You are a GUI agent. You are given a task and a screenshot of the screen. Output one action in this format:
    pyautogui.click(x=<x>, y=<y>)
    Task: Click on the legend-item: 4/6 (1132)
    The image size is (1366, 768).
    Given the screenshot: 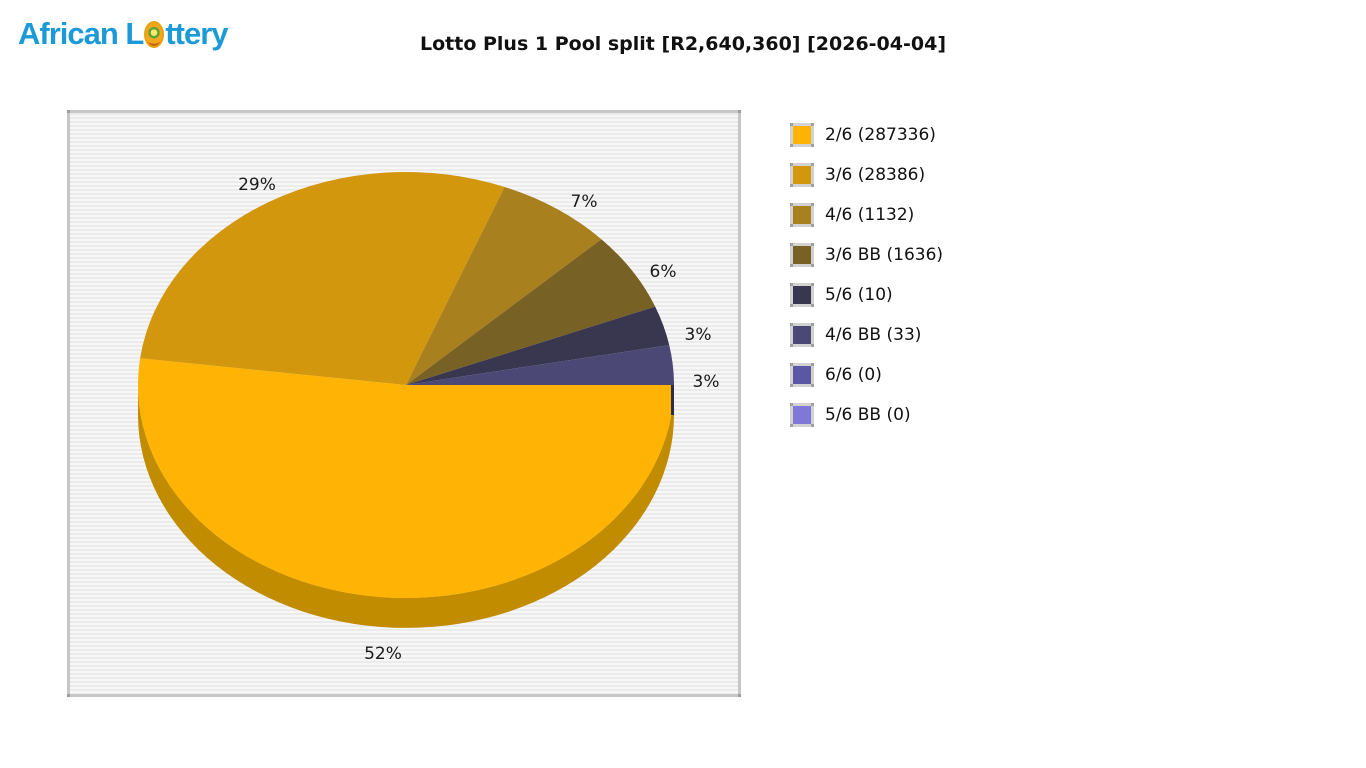 What is the action you would take?
    pyautogui.click(x=866, y=215)
    